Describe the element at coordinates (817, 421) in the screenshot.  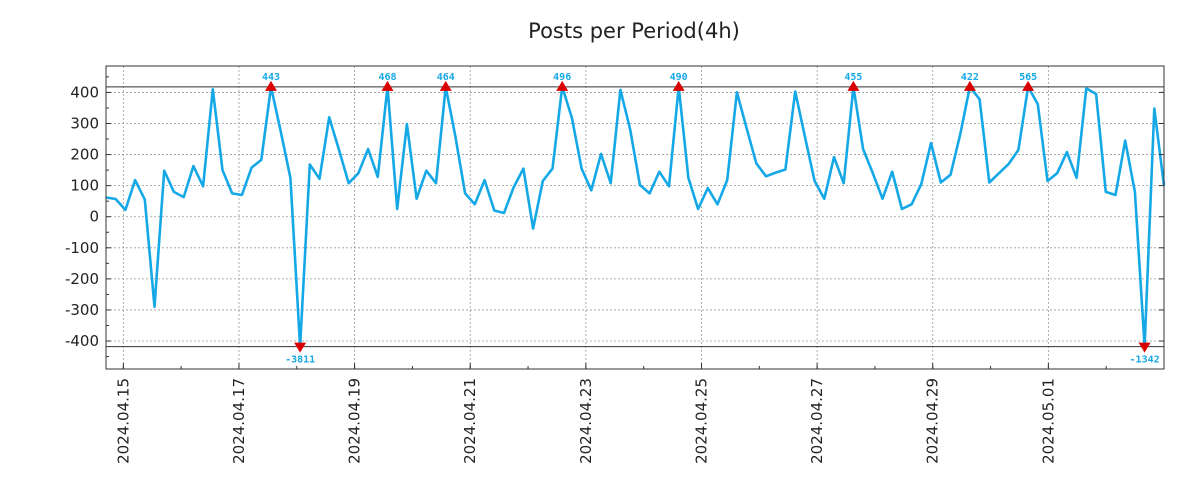
I see `x-tick-label: 2024.04.27` at that location.